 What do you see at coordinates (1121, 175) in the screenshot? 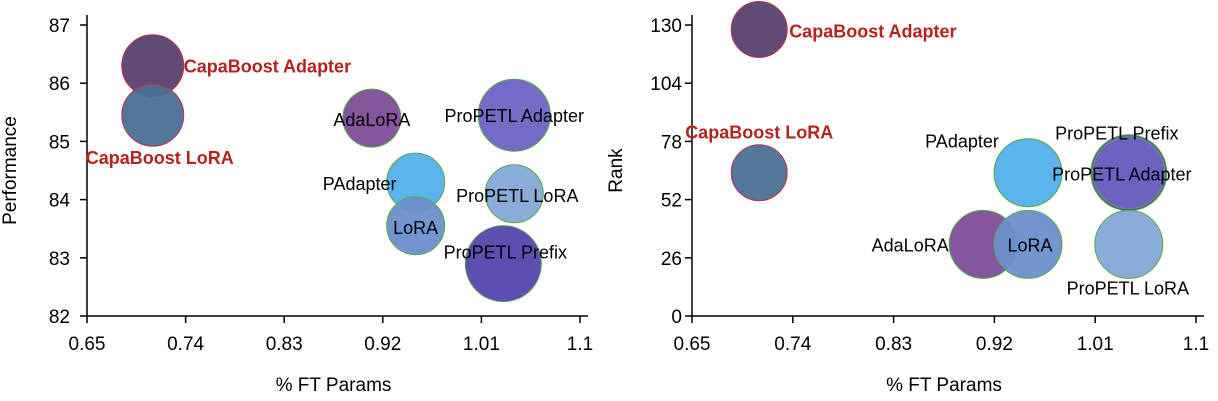
I see `panel2-data-label-propetl-adapter: ProPETL Adapter` at bounding box center [1121, 175].